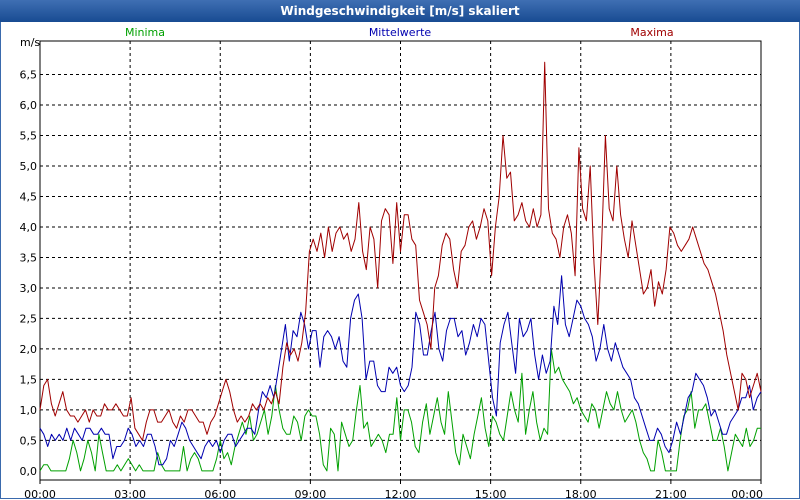 This screenshot has height=500, width=800. What do you see at coordinates (220, 494) in the screenshot?
I see `x-tick-time: 06:00` at bounding box center [220, 494].